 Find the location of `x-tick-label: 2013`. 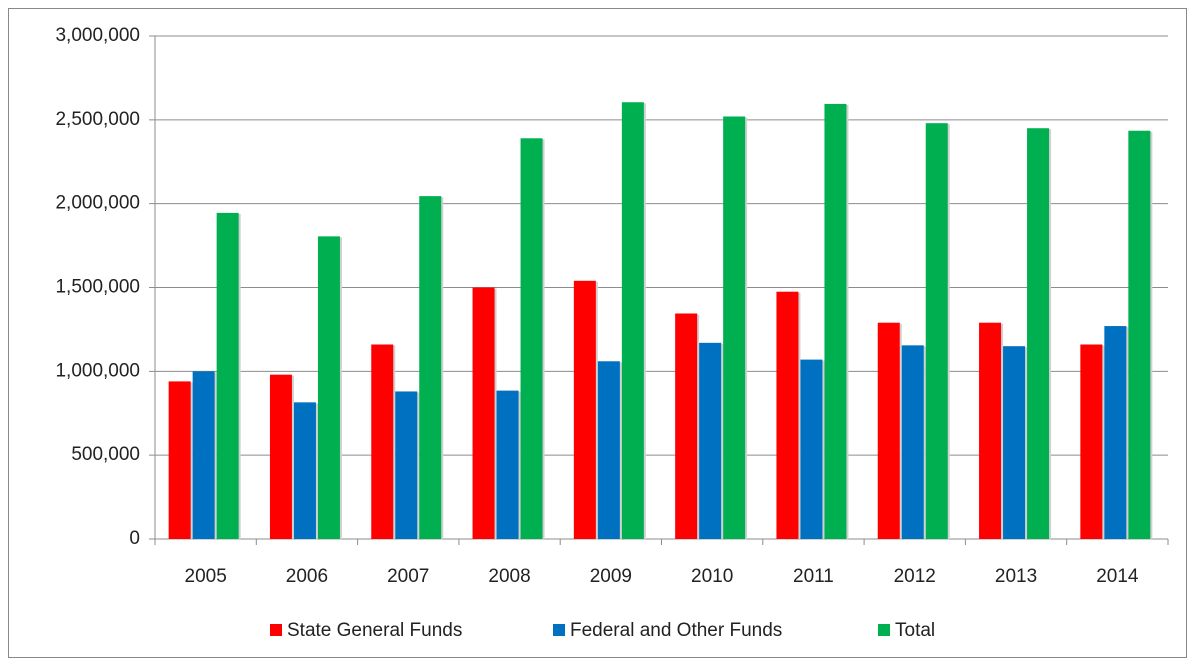

x-tick-label: 2013 is located at coordinates (1016, 576).